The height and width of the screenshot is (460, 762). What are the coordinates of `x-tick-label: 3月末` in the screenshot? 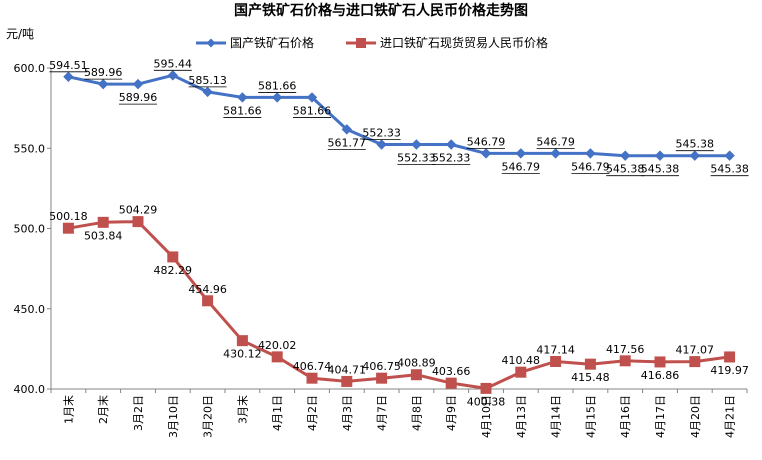 It's located at (242, 409).